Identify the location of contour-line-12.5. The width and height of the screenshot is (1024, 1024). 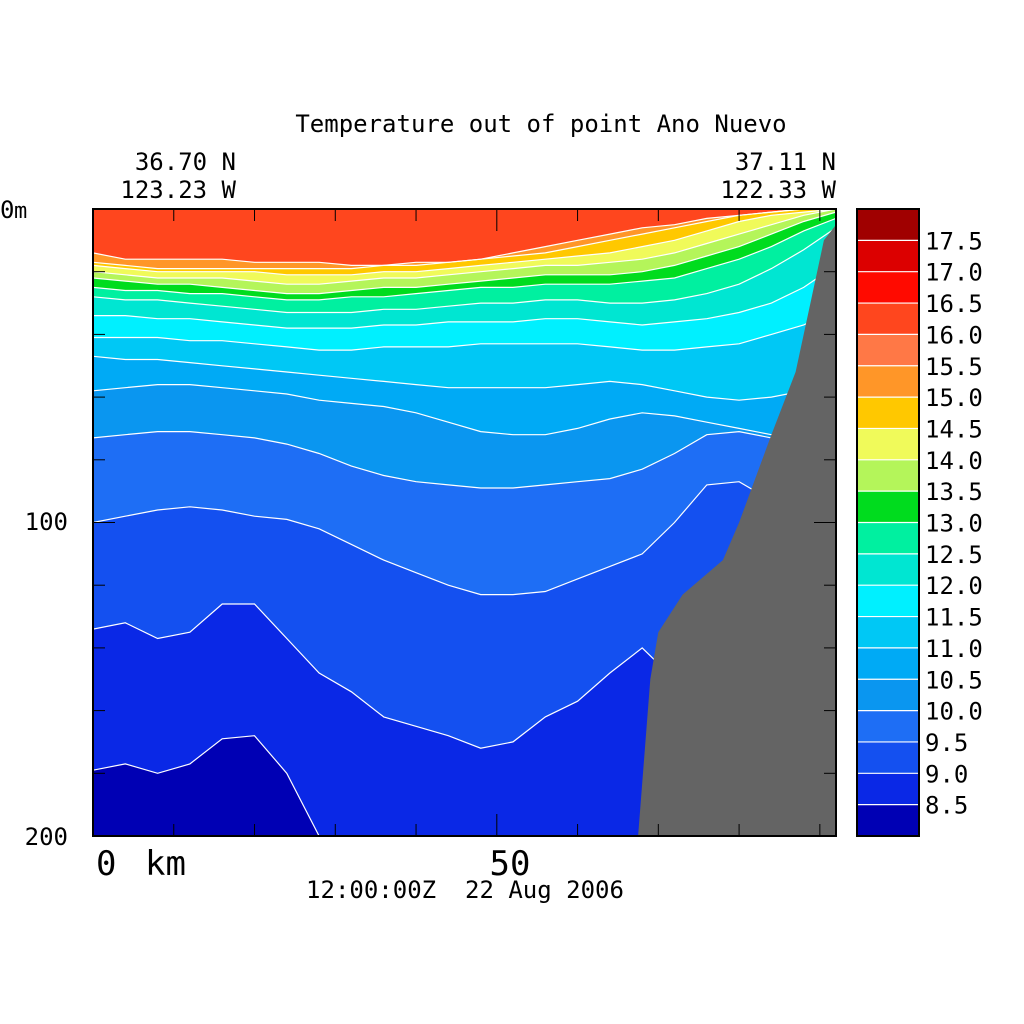
(464, 270).